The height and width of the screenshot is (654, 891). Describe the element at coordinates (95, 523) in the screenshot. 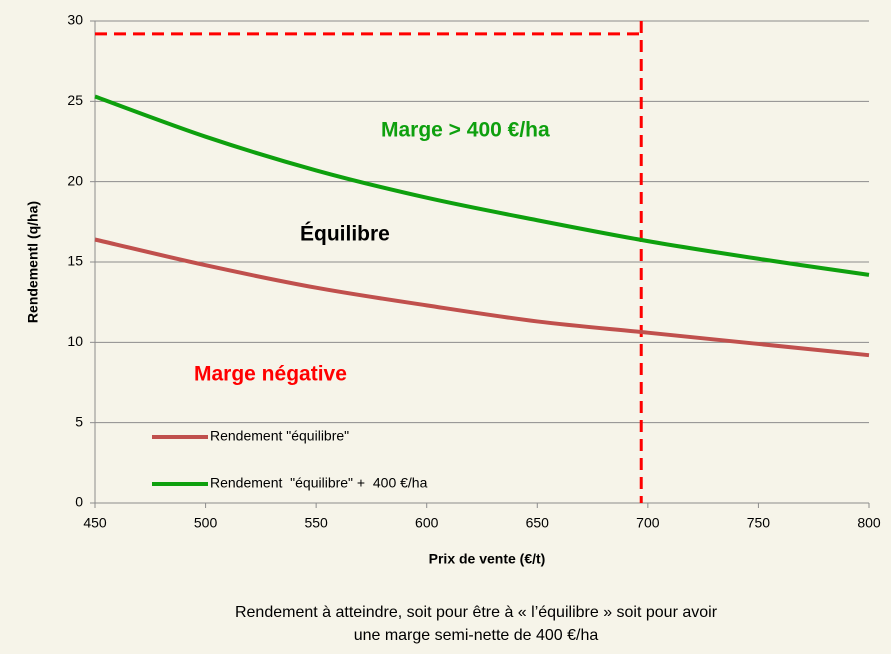

I see `x-tick-label: 450` at that location.